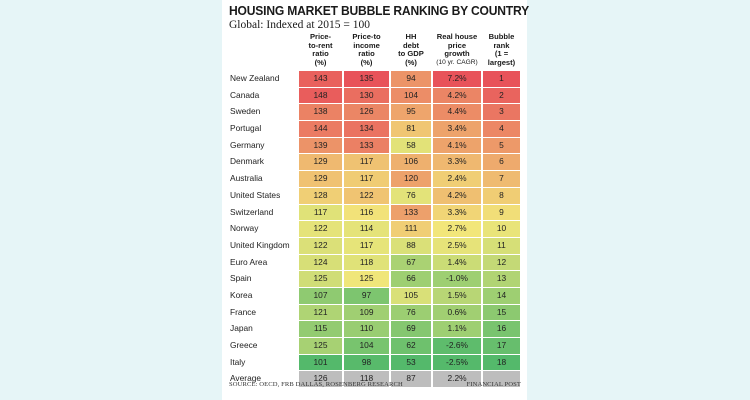  Describe the element at coordinates (457, 229) in the screenshot. I see `value-cell: 2.7%` at that location.